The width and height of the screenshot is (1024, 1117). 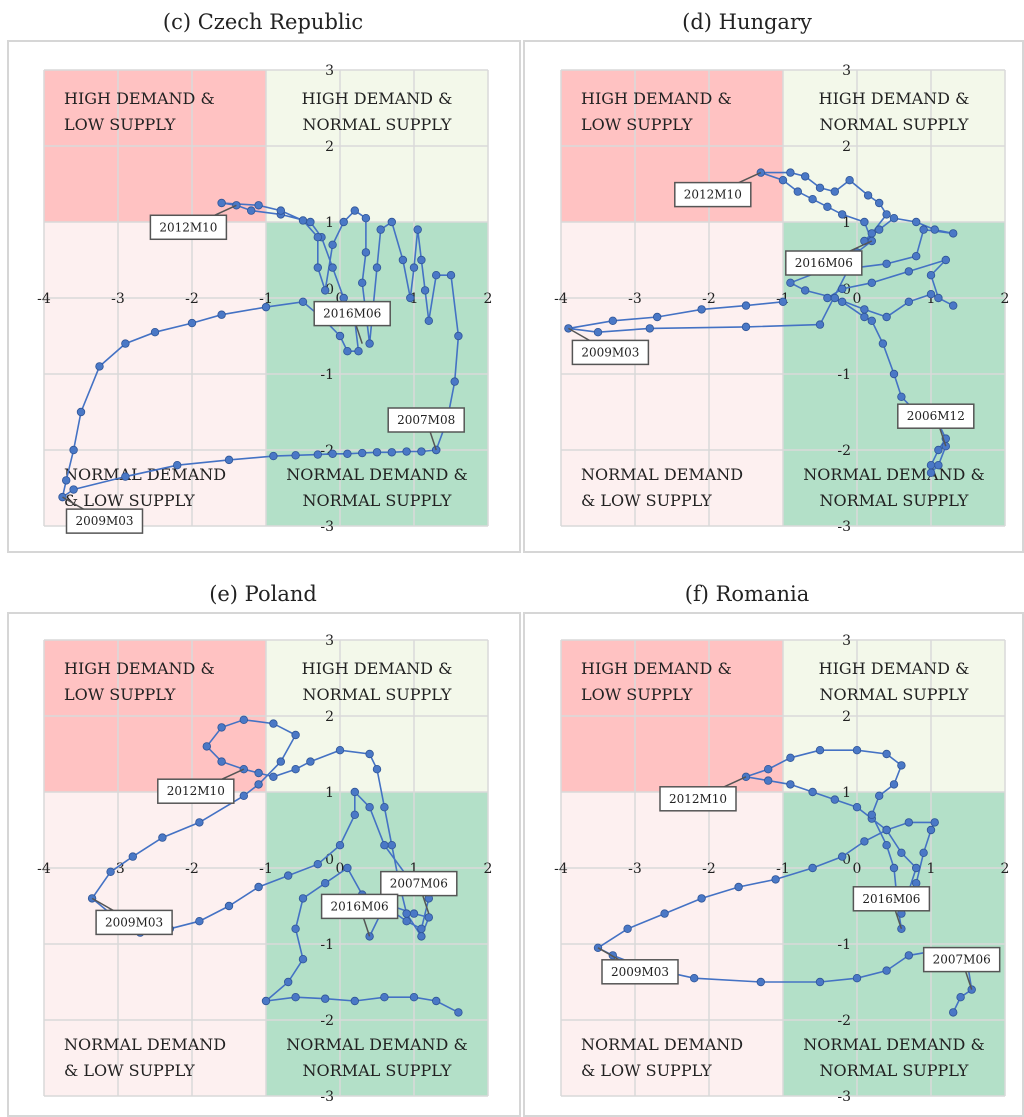 What do you see at coordinates (662, 1044) in the screenshot?
I see `label-normal-demand-low-supply-line1: NORMAL DEMAND` at bounding box center [662, 1044].